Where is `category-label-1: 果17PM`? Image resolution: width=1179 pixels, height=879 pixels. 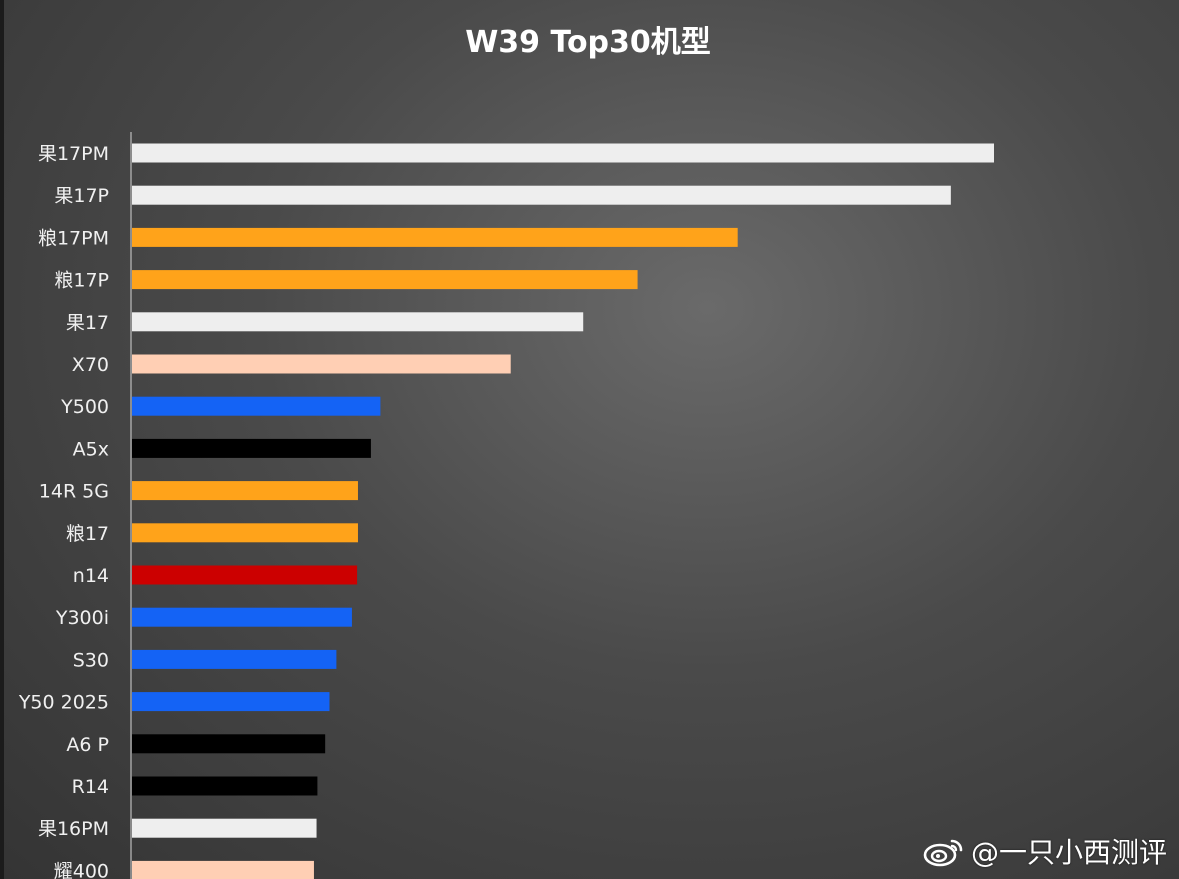 category-label-1: 果17PM is located at coordinates (73, 154).